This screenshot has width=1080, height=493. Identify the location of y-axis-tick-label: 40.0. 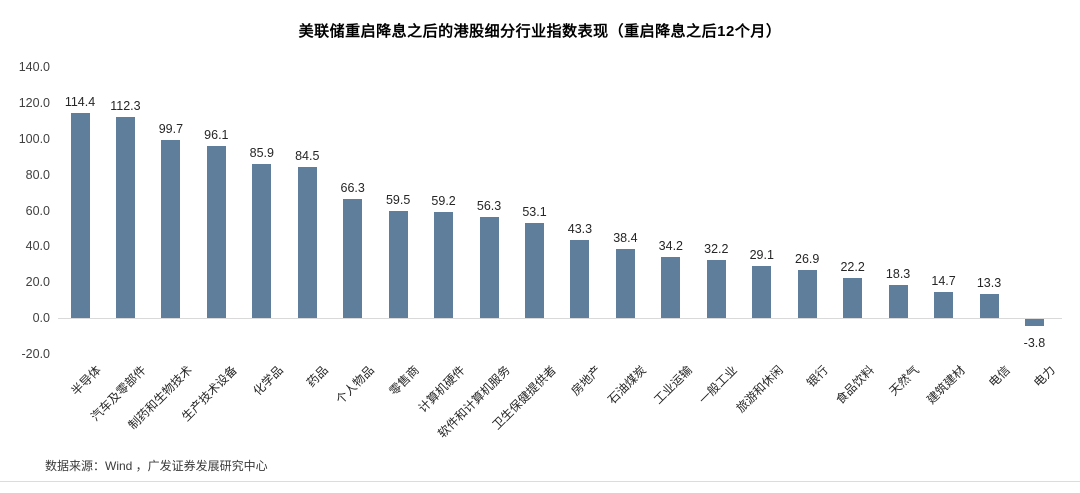
(37, 246).